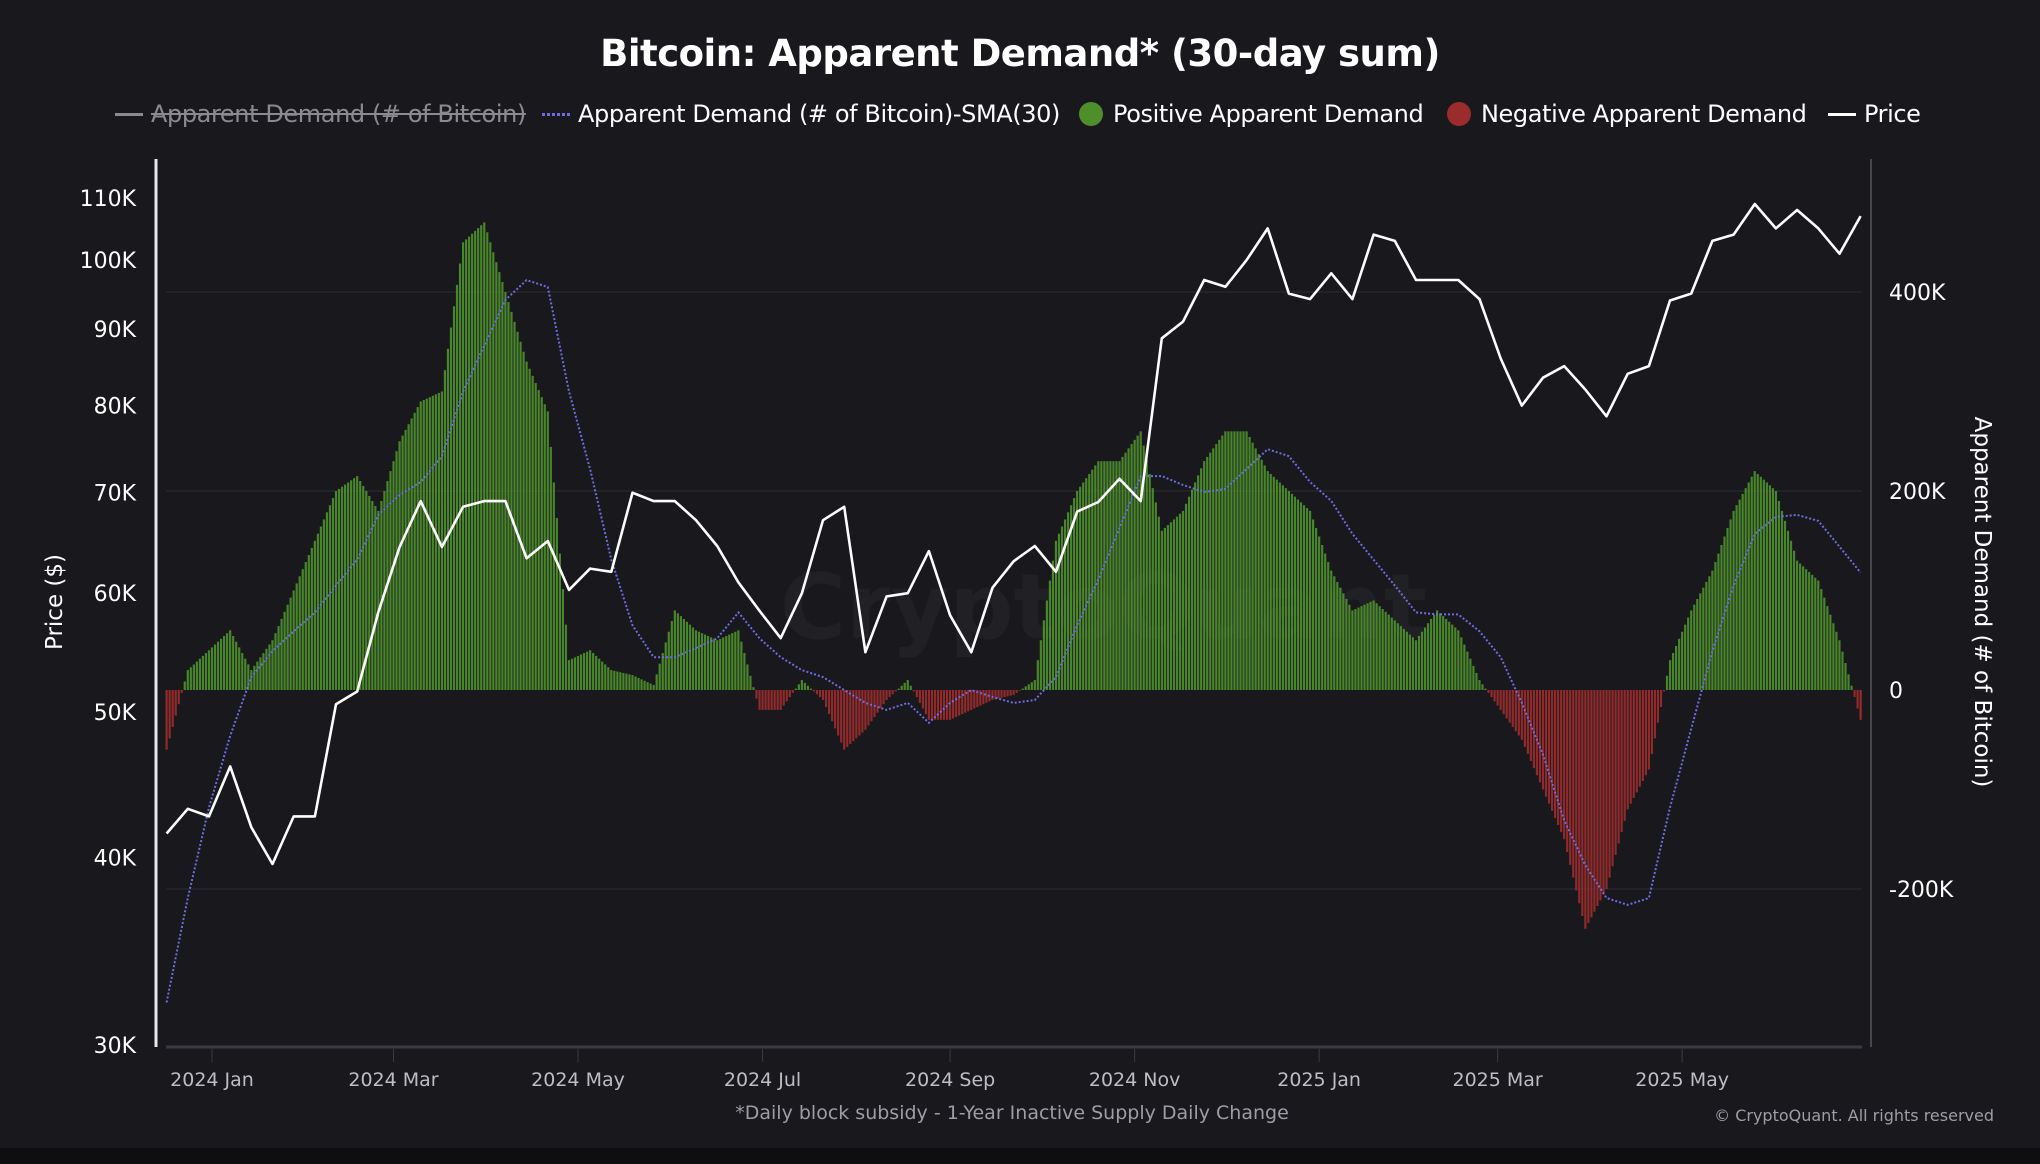 The height and width of the screenshot is (1164, 2040). I want to click on y-right-tick-label: -200K, so click(1921, 890).